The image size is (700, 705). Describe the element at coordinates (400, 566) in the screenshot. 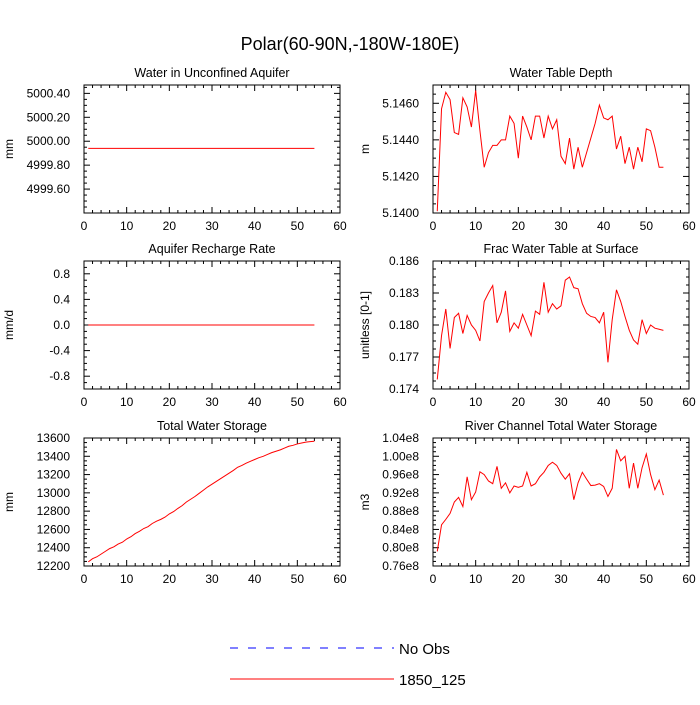

I see `y-tick-label: 0.76e8` at that location.